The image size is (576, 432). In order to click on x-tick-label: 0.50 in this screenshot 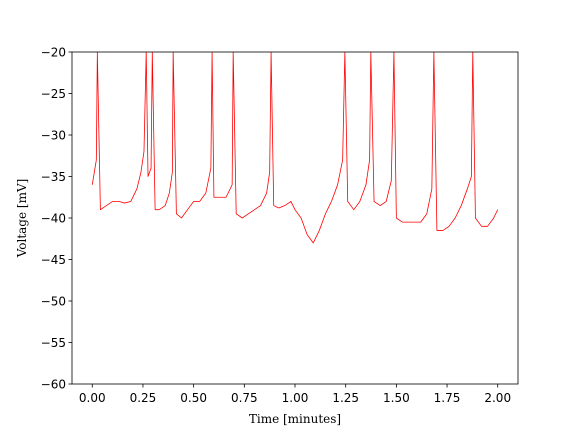, I will do `click(193, 398)`.